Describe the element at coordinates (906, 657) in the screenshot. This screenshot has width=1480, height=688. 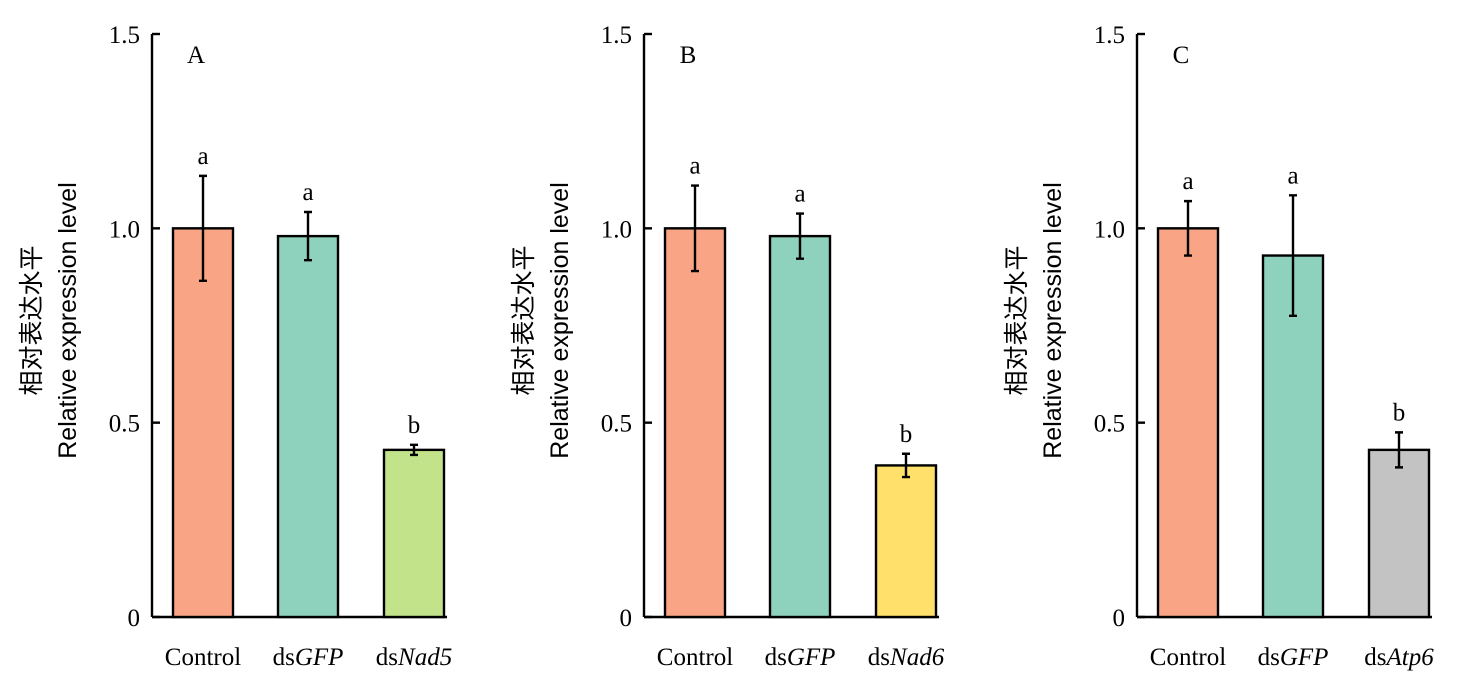
I see `category-label: dsNad6` at that location.